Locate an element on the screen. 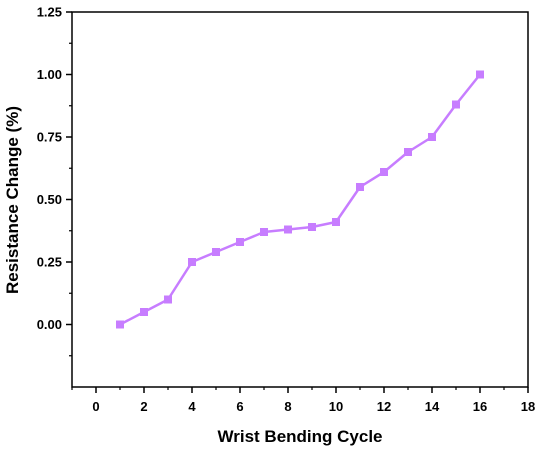 This screenshot has width=550, height=454. y-tick-label: 0.50 is located at coordinates (49, 199).